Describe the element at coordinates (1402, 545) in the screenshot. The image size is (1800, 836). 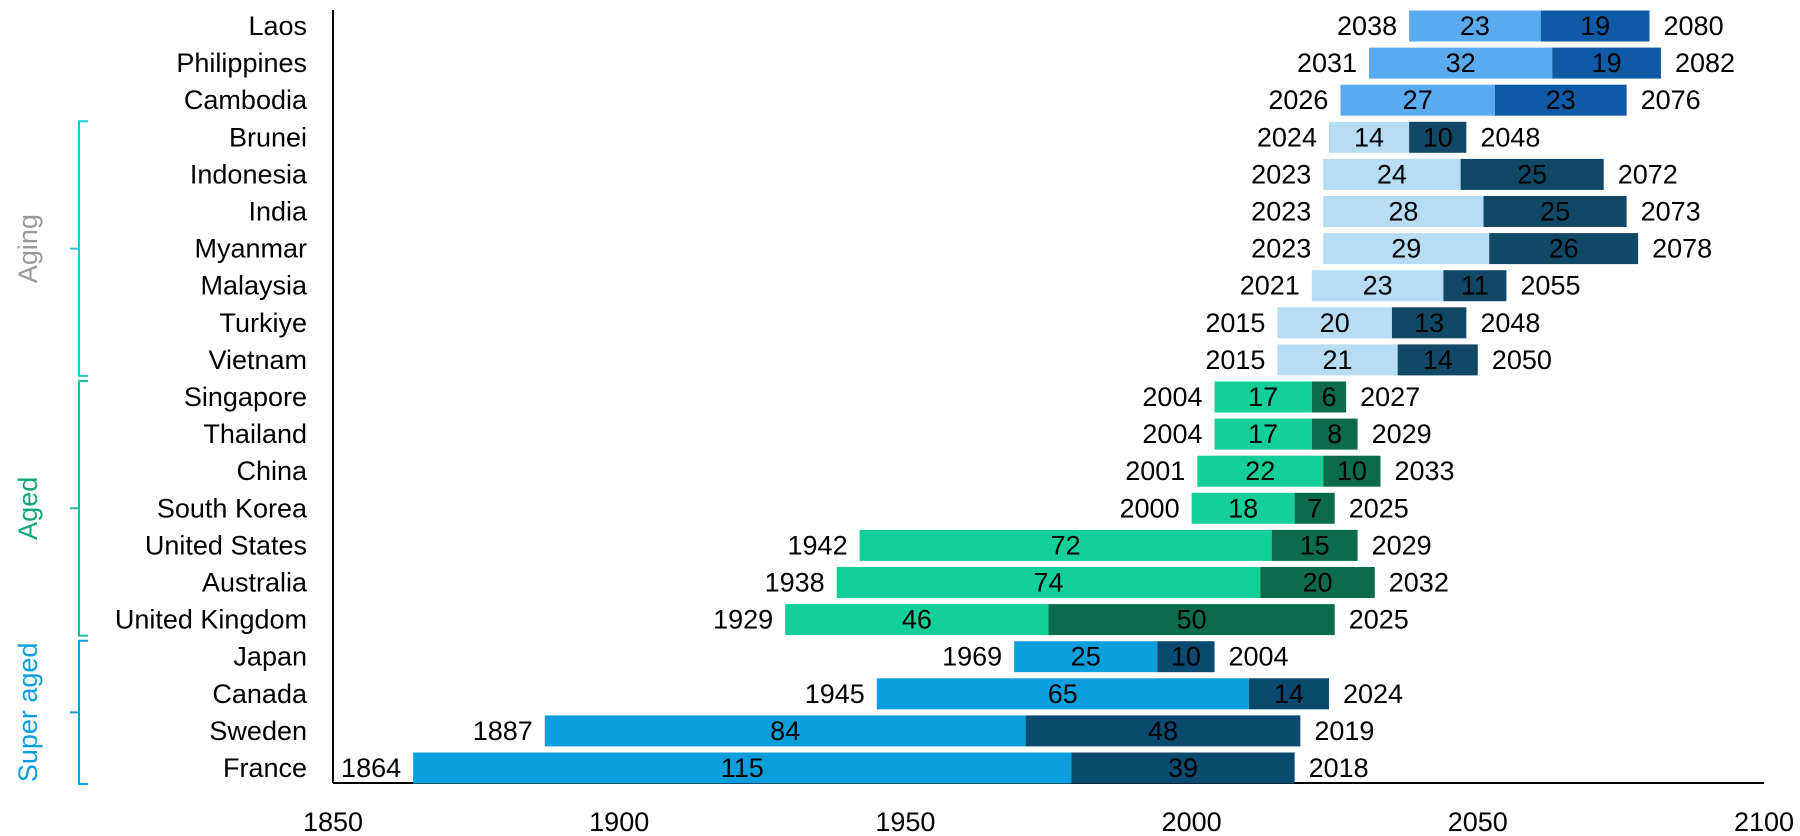
I see `end-year-label: 2029` at that location.